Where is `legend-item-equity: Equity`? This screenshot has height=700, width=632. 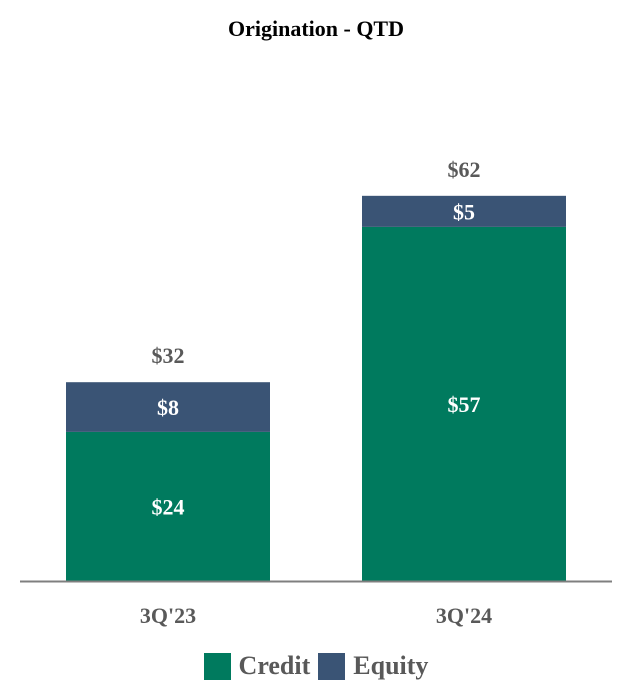
legend-item-equity: Equity is located at coordinates (373, 666).